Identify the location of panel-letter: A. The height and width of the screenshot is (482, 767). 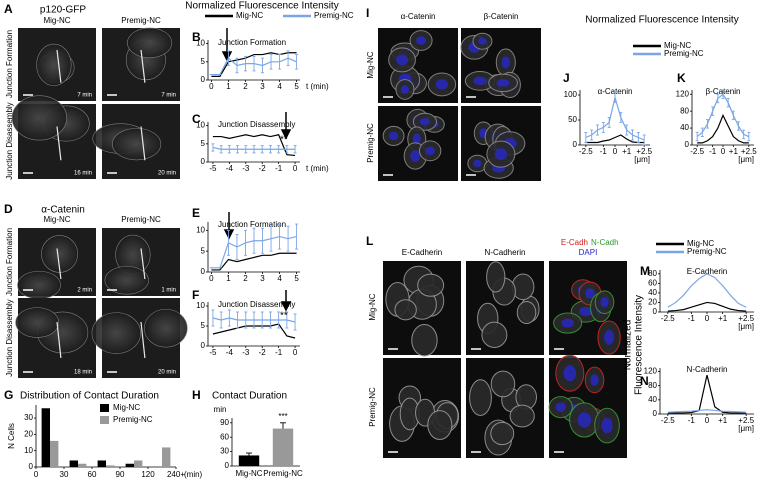
(8, 9).